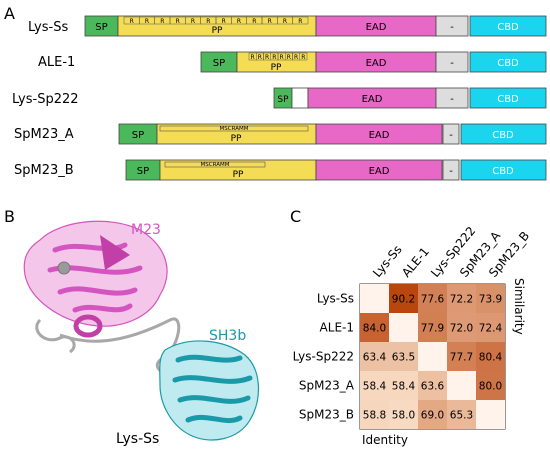 This screenshot has width=550, height=453. Describe the element at coordinates (45, 99) in the screenshot. I see `protein-name: Lys-Sp222` at that location.